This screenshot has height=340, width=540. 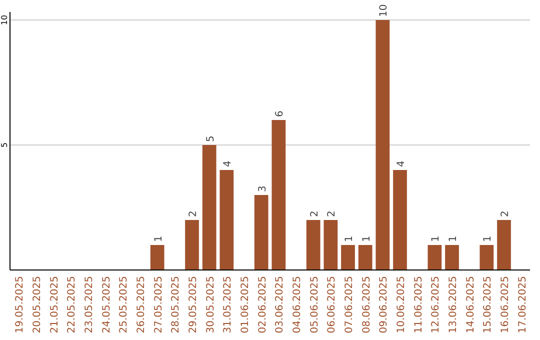 What do you see at coordinates (470, 305) in the screenshot?
I see `x-tick-label: 14.06.2025` at bounding box center [470, 305].